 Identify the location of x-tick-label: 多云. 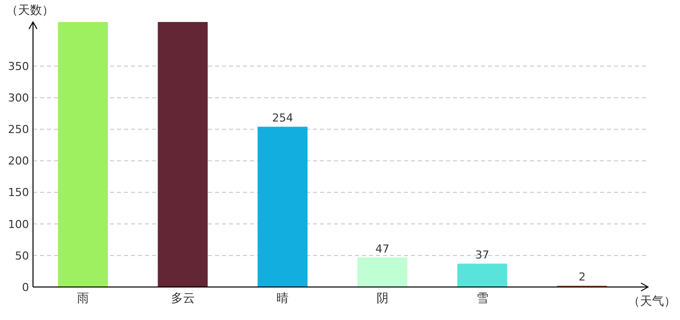
(182, 298).